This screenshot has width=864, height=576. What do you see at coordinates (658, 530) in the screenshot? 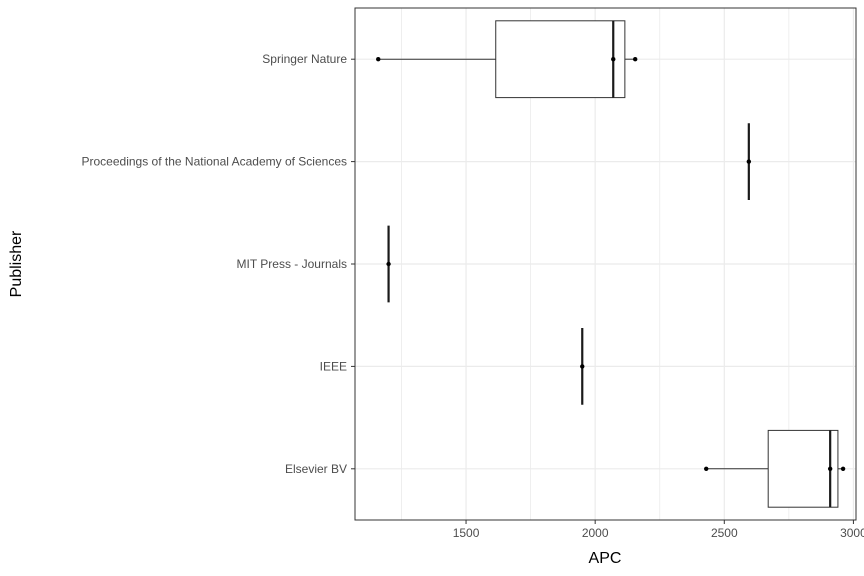
I see `x-axis: 1500 2000 2500 3000` at bounding box center [658, 530].